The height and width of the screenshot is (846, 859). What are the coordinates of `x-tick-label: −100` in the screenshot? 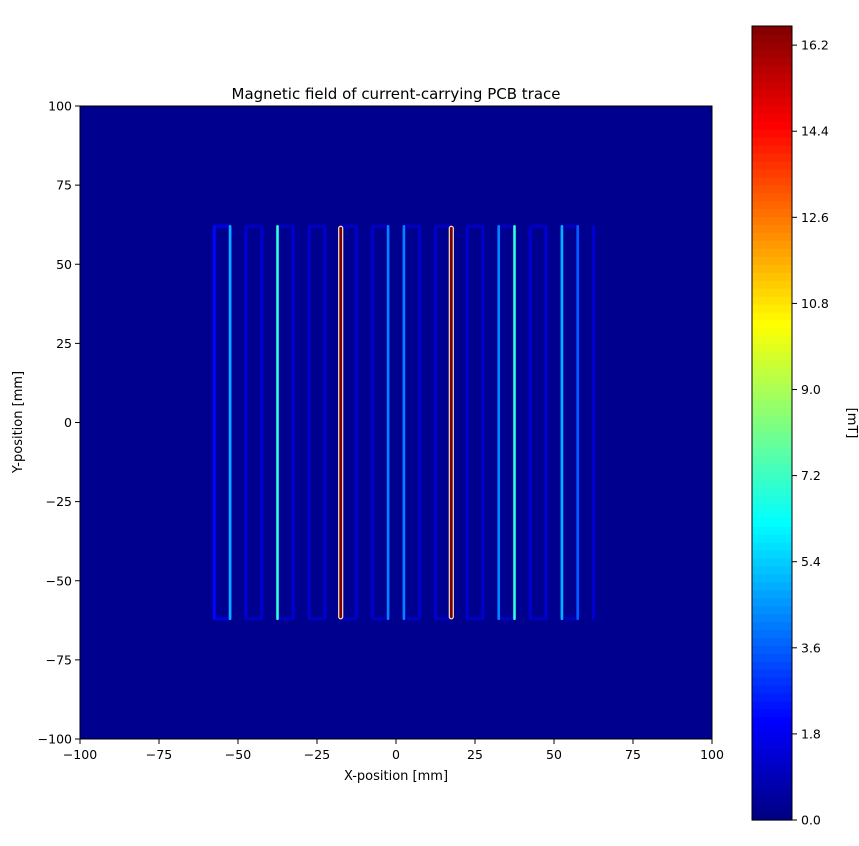 It's located at (80, 754).